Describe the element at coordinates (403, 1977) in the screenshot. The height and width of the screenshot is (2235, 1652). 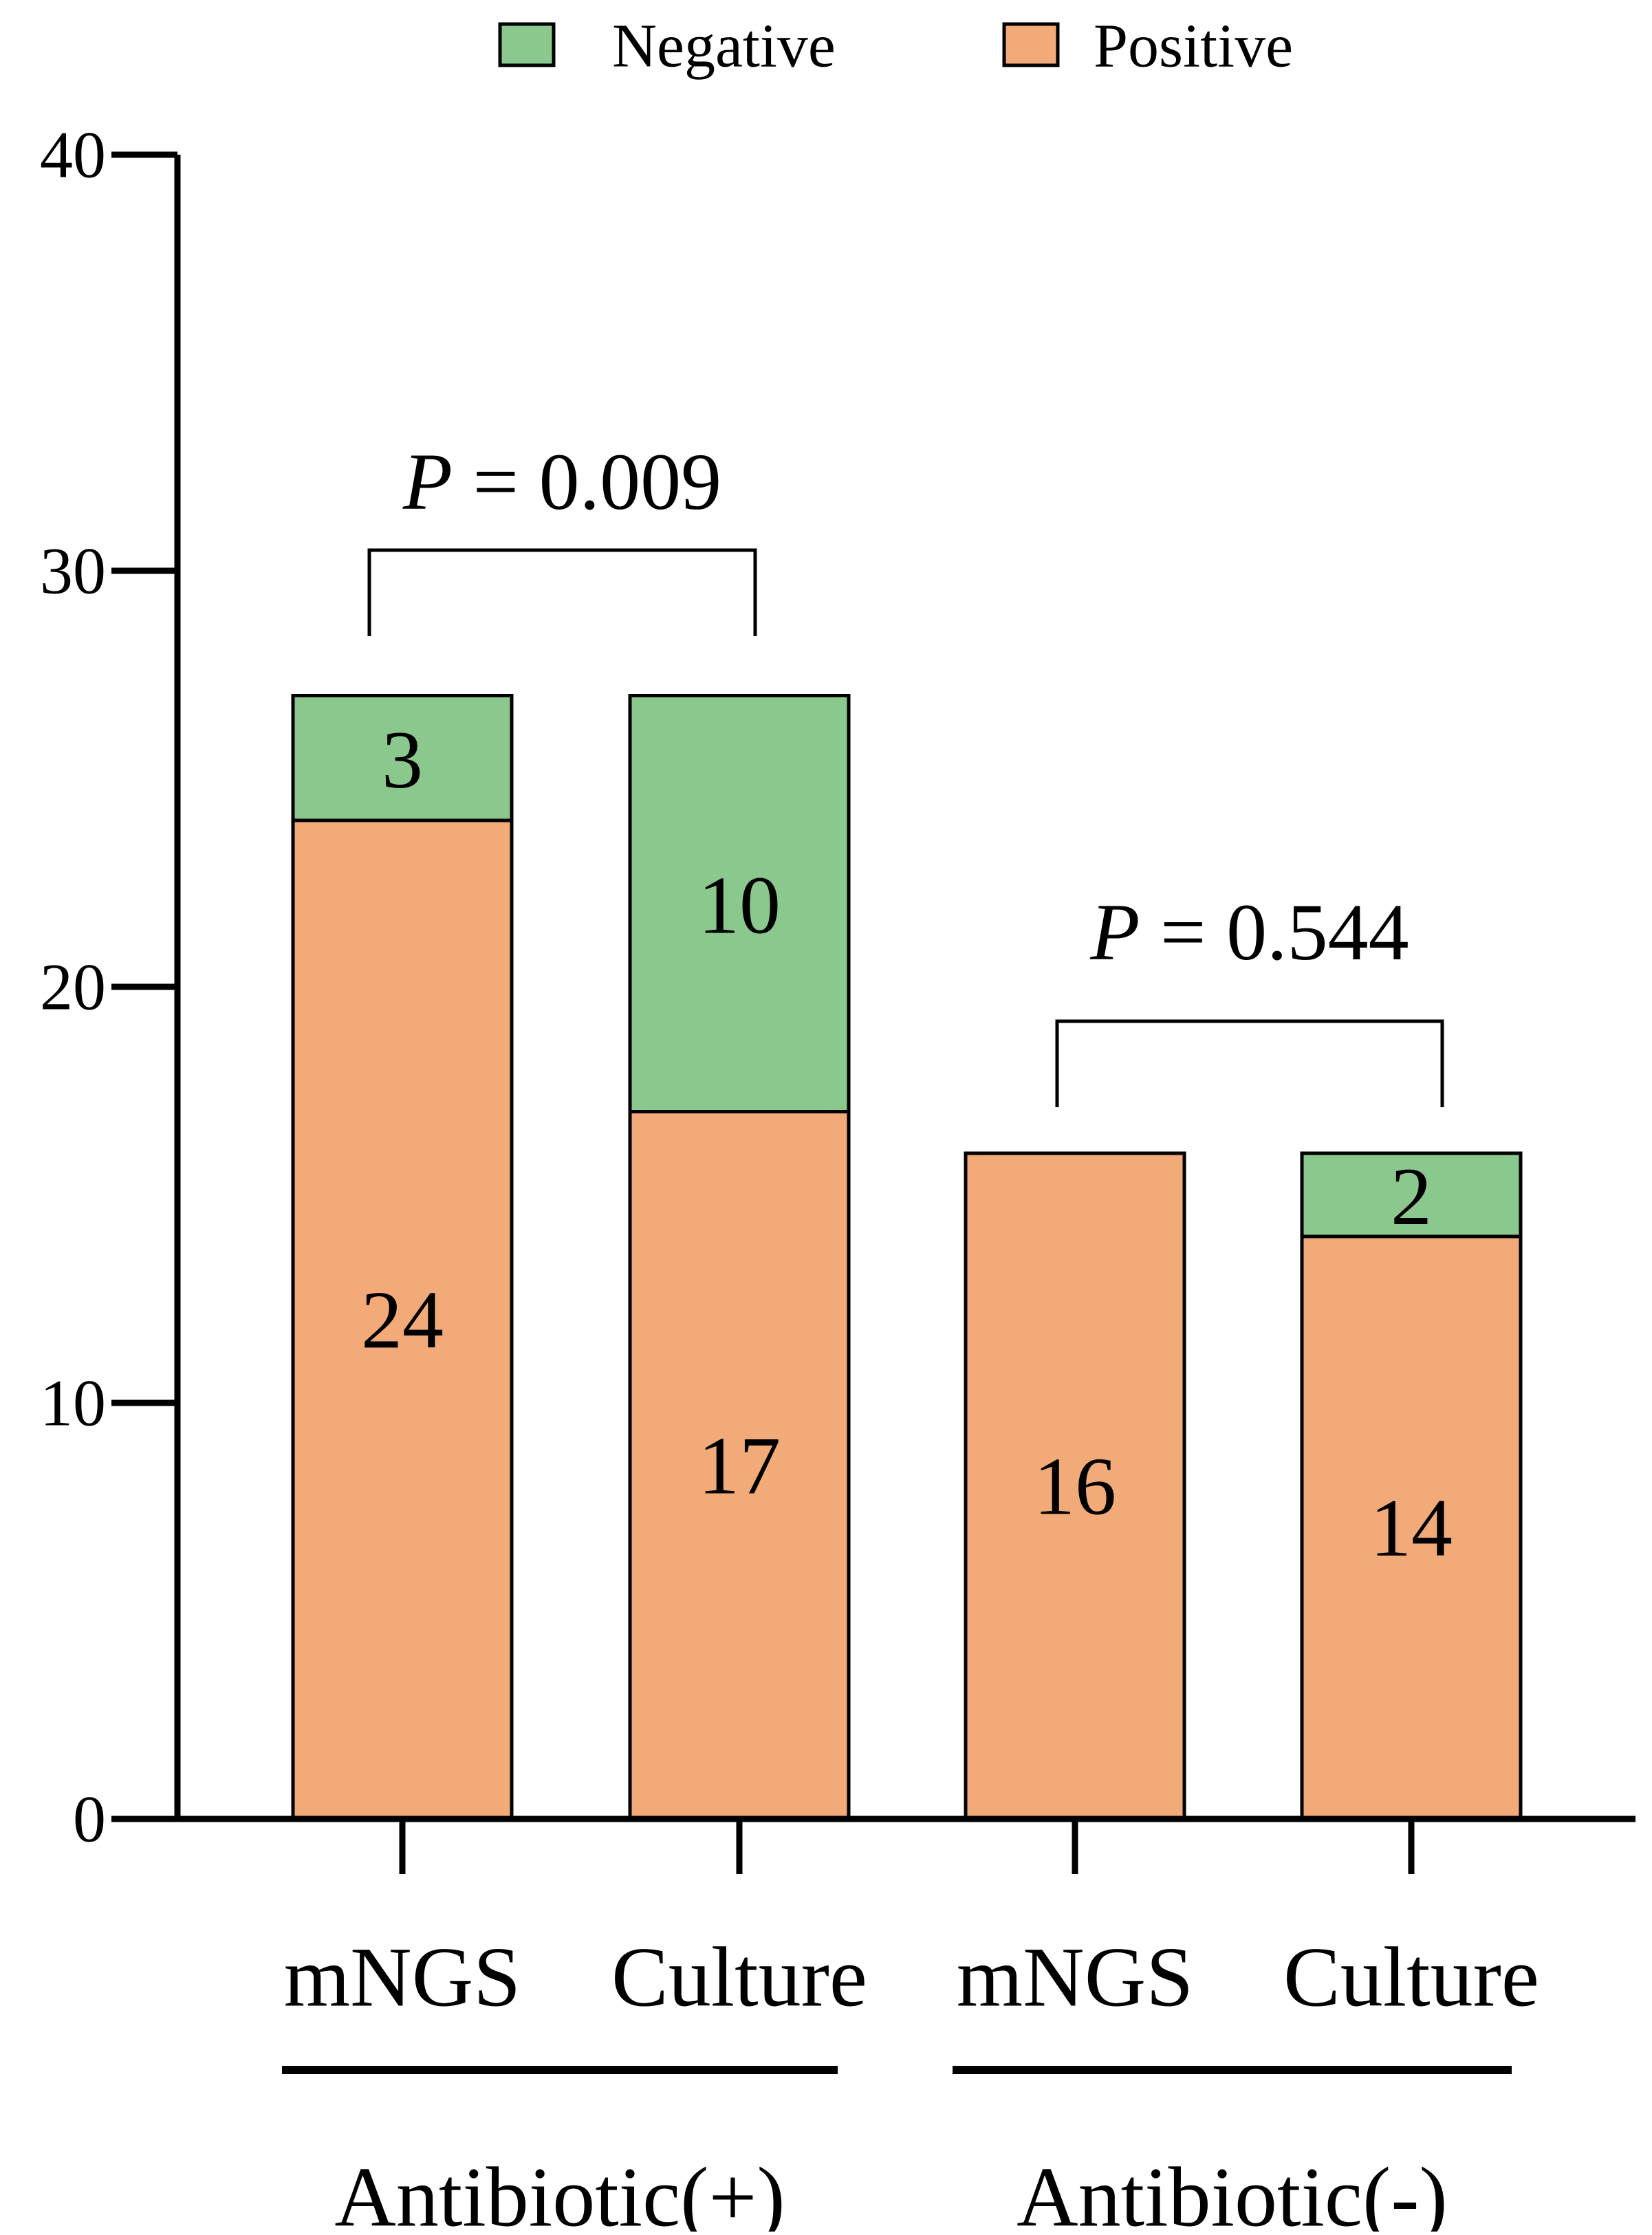
I see `x-tick-label-0: mNGS` at that location.